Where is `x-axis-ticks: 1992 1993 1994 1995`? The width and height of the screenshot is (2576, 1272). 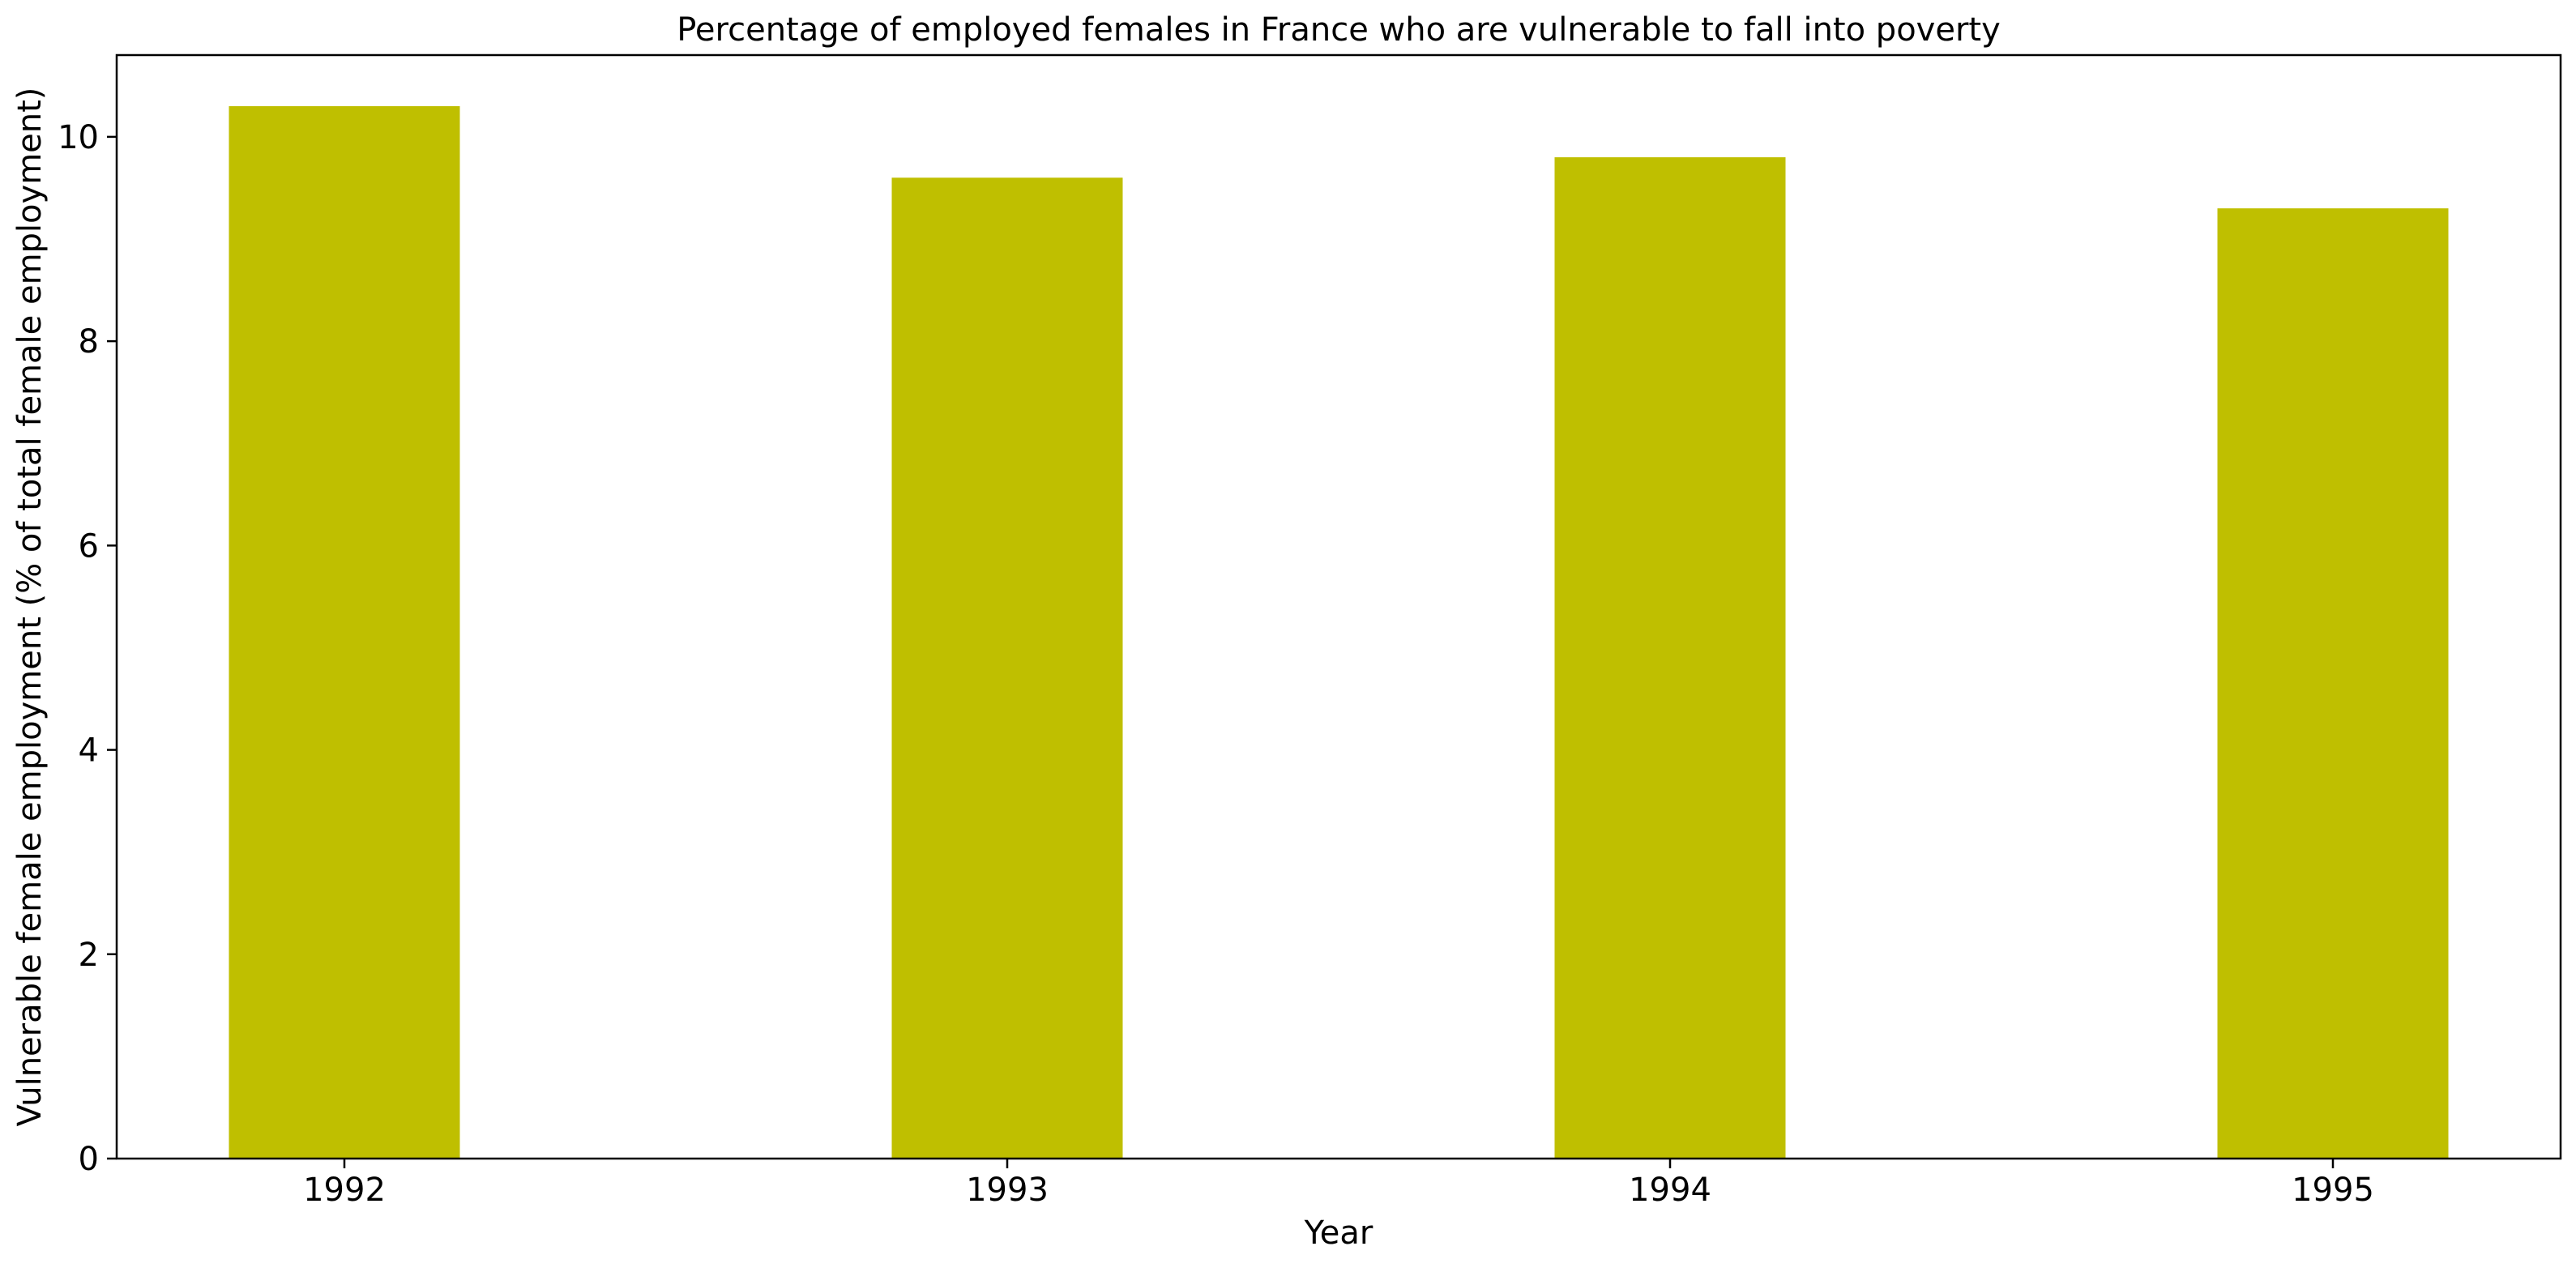 x-axis-ticks: 1992 1993 1994 1995 is located at coordinates (1338, 1184).